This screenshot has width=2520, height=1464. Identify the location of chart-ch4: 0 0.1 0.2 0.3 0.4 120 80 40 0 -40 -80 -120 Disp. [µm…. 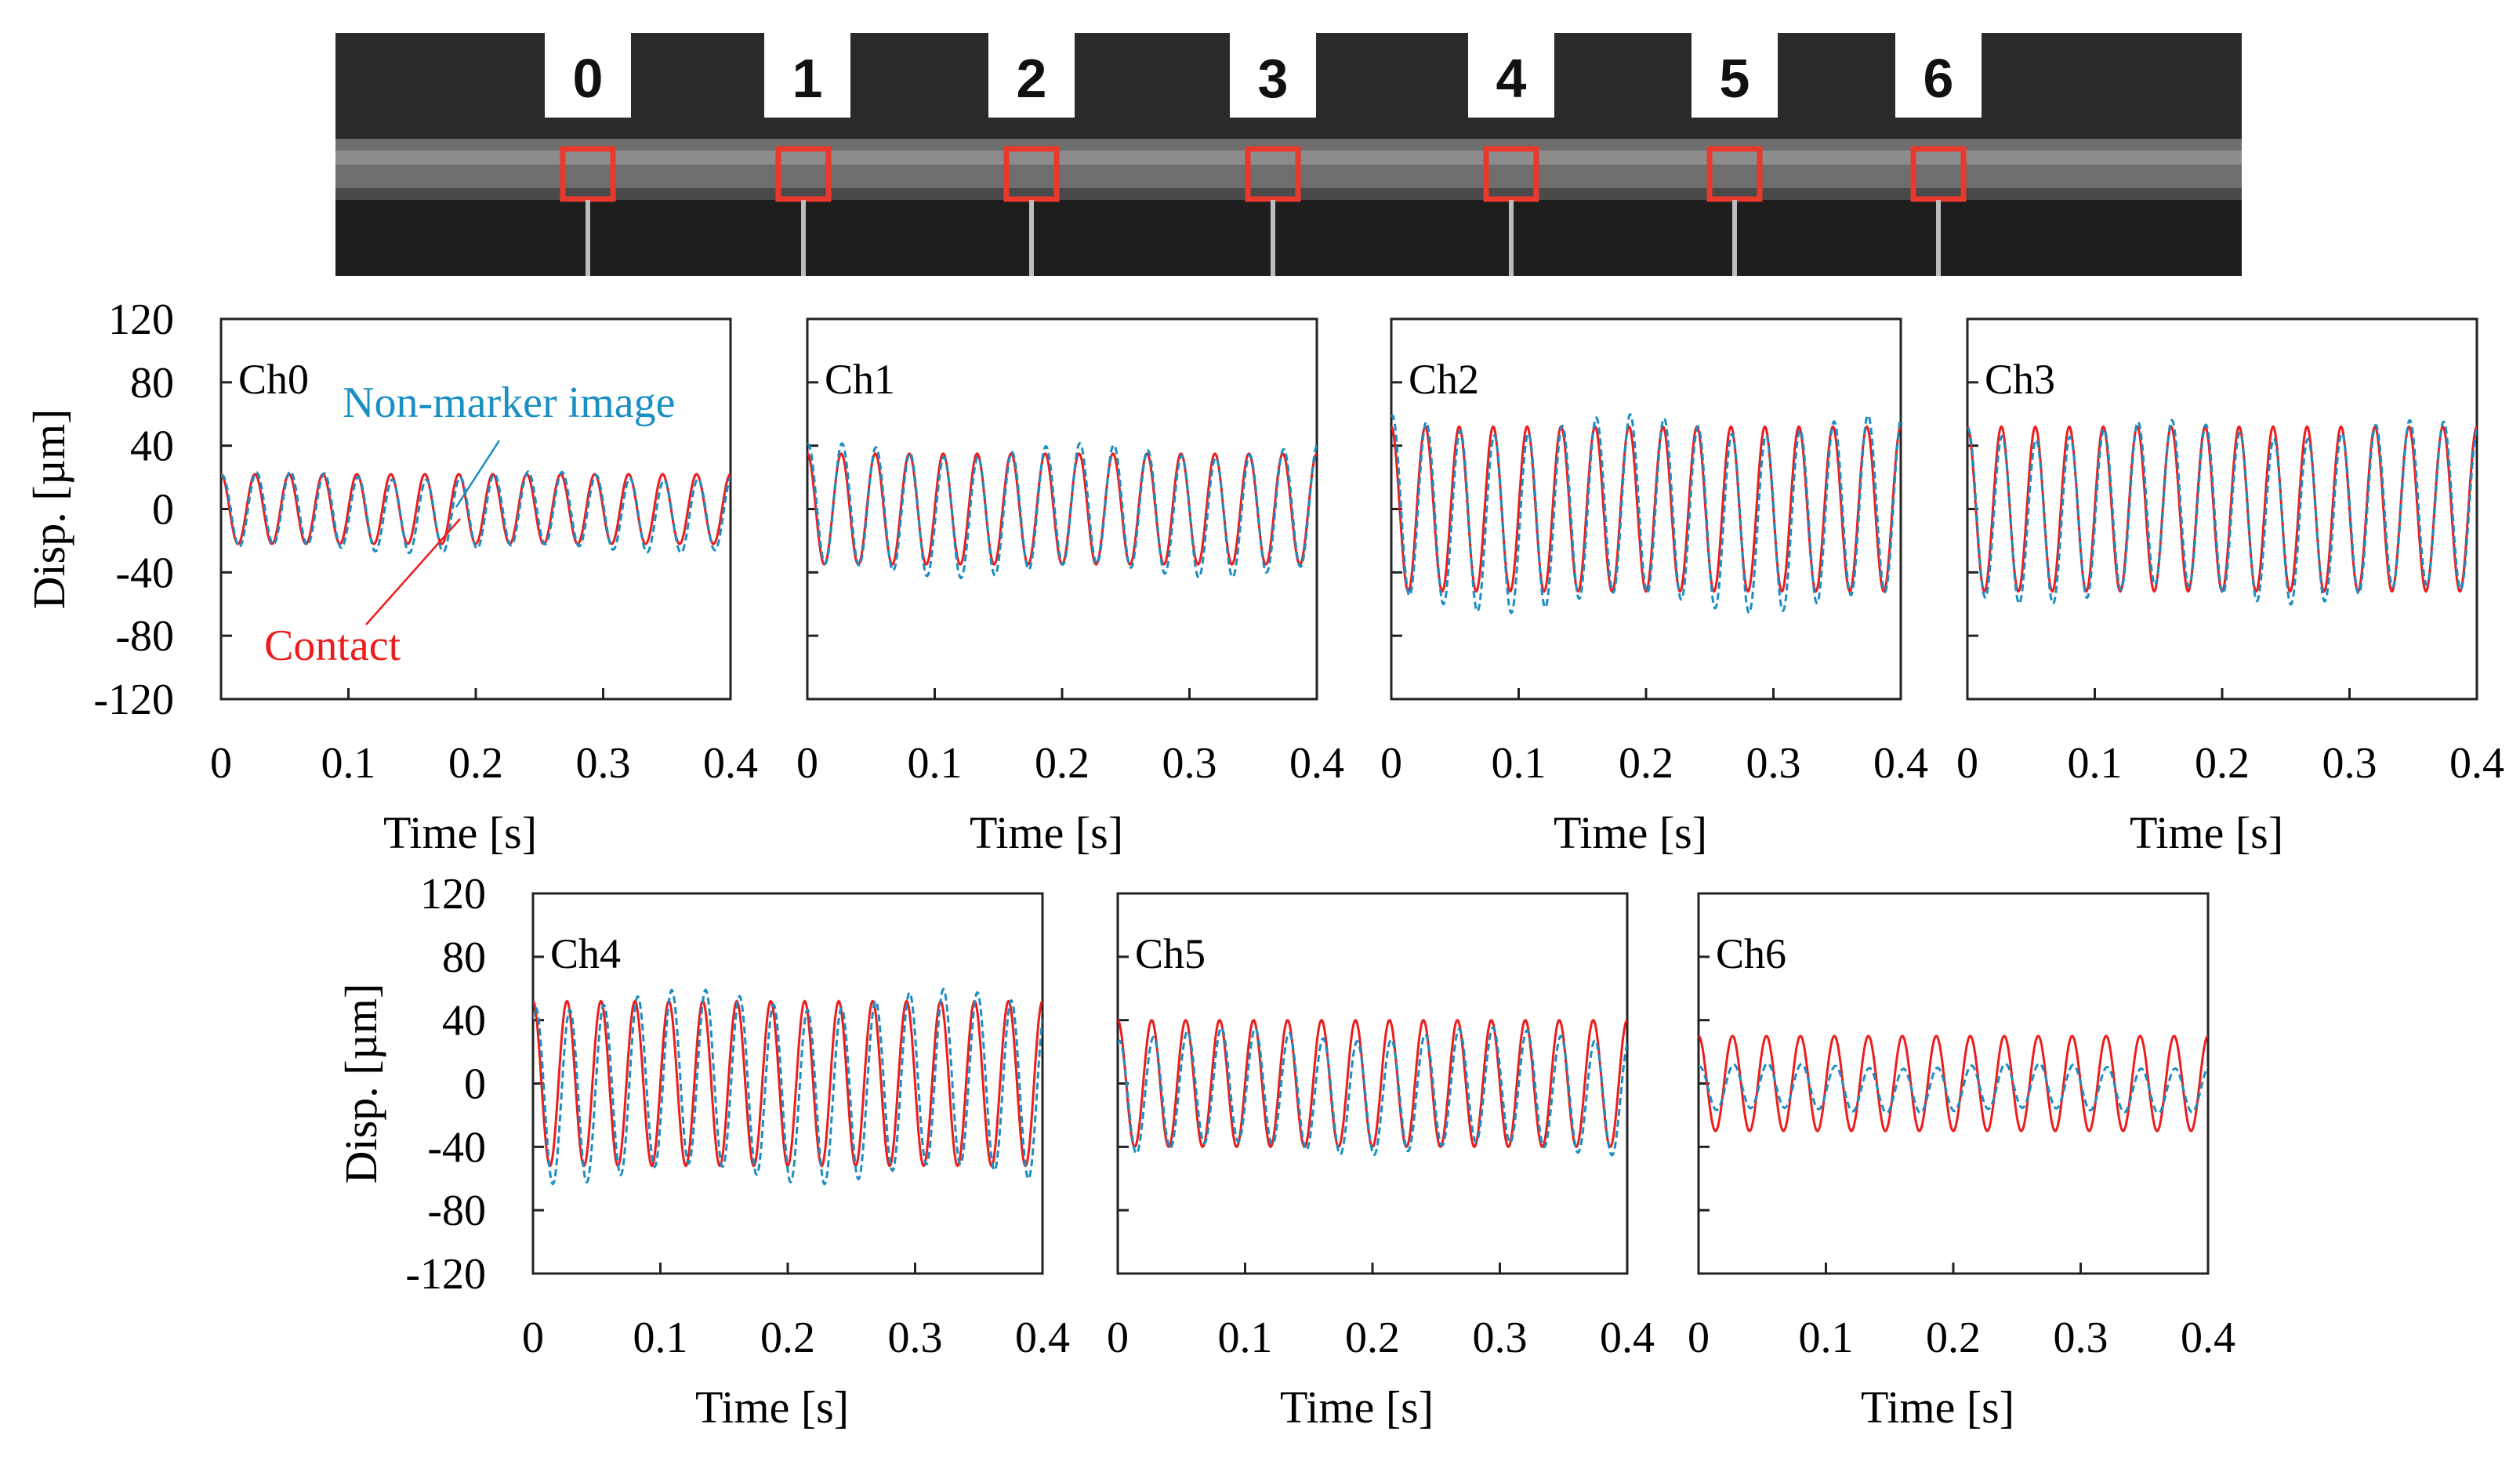
(702, 1151).